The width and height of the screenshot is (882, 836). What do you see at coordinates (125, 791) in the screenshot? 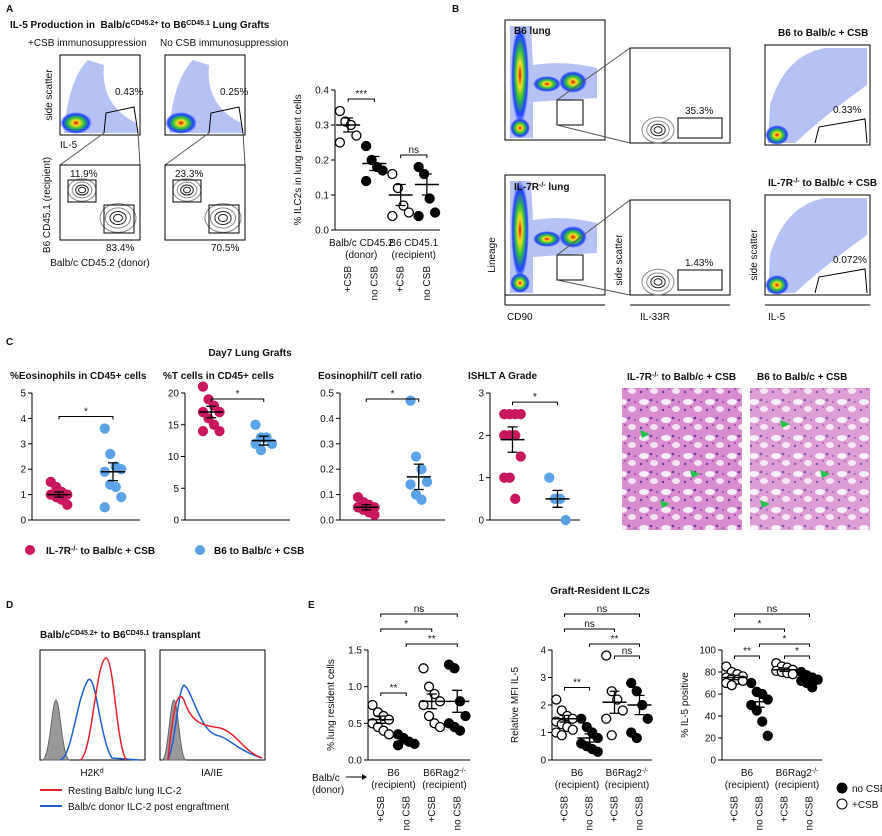
I see `legend-label: Resting Balb/c lung ILC-2` at bounding box center [125, 791].